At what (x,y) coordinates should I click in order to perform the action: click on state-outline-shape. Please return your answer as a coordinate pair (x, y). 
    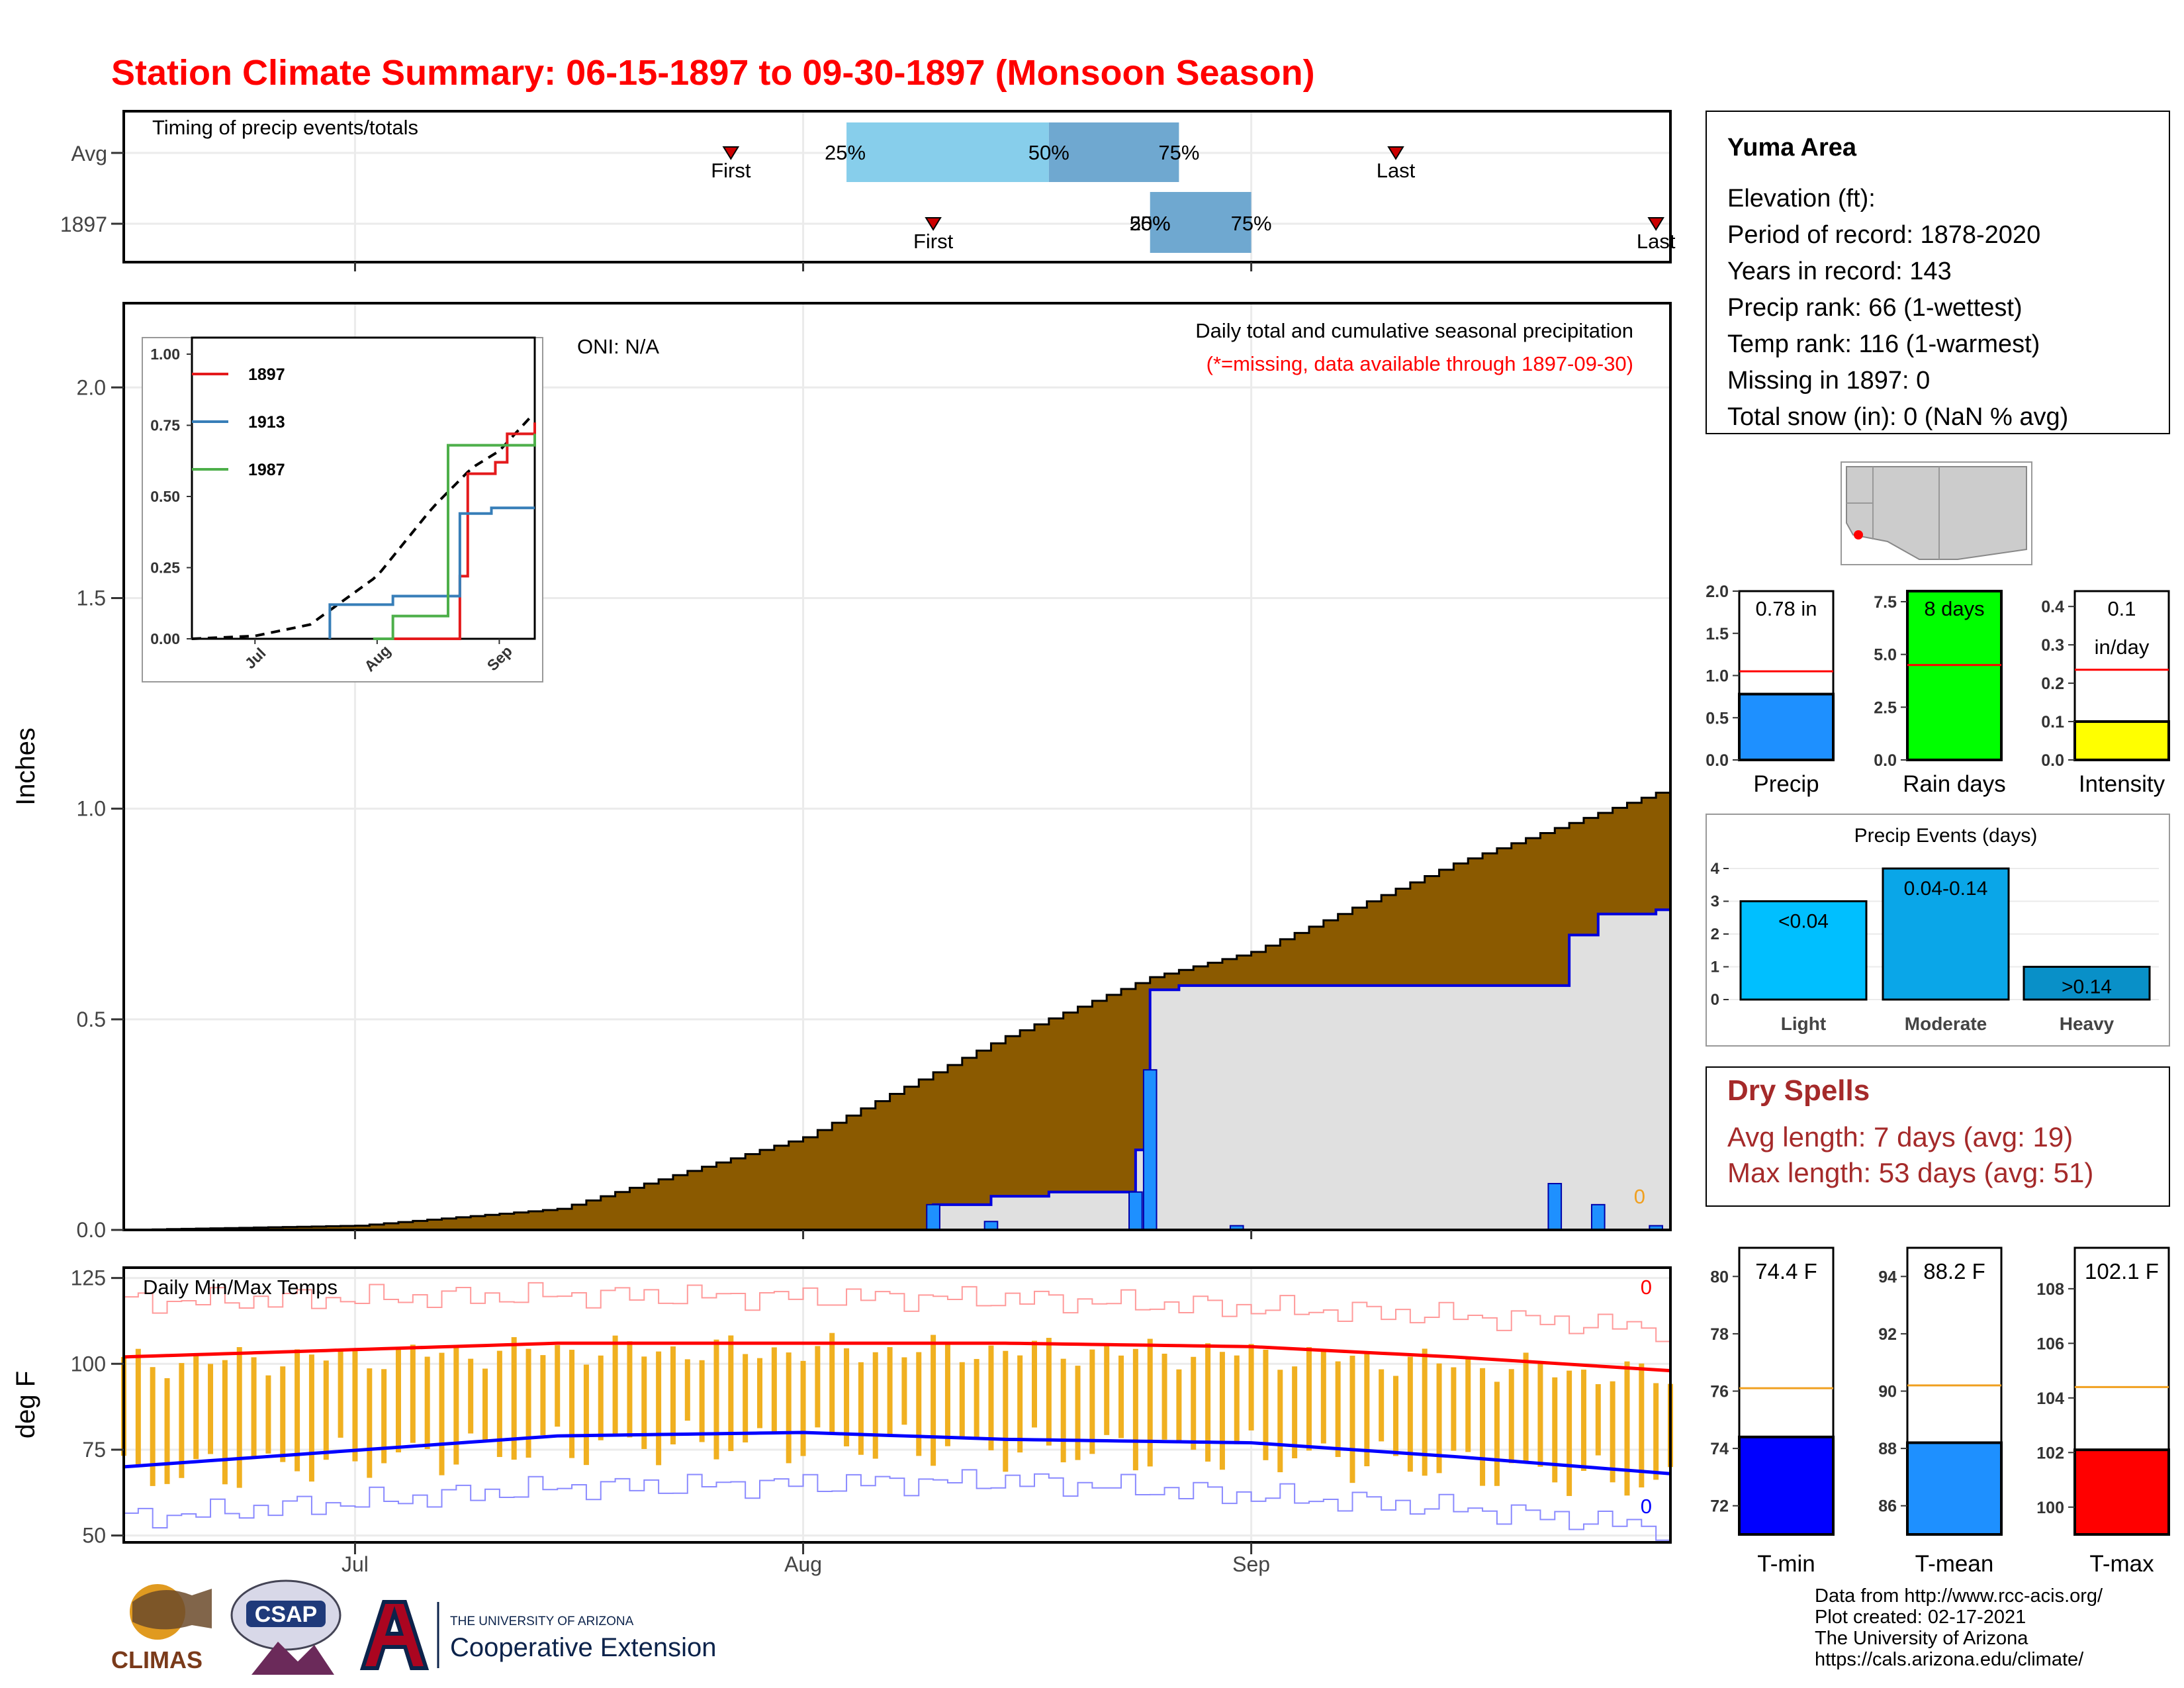
    Looking at the image, I should click on (1937, 513).